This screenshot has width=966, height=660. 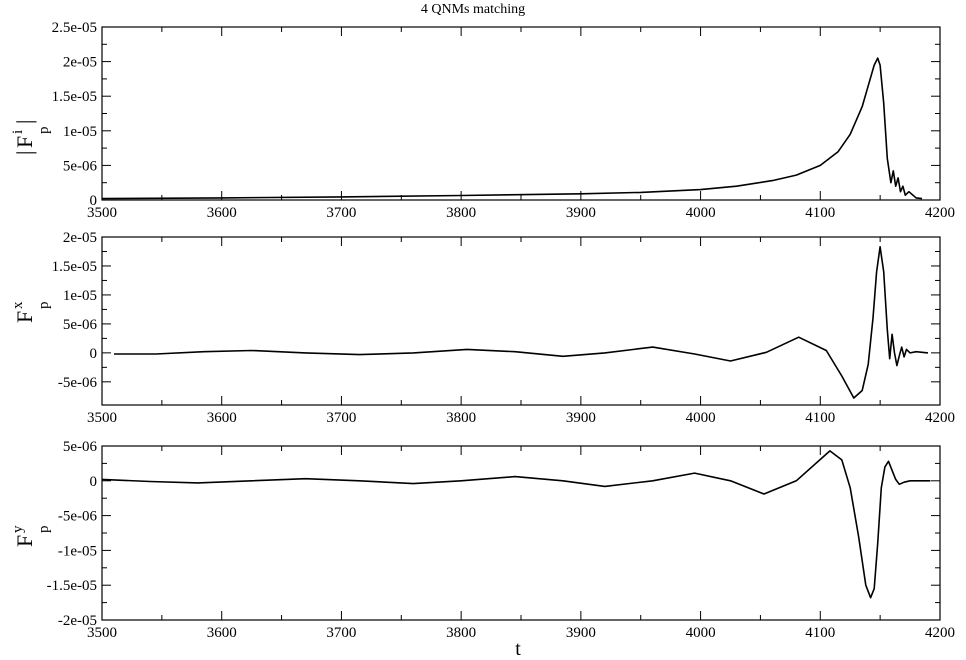 What do you see at coordinates (18, 305) in the screenshot?
I see `y-label-sup: x` at bounding box center [18, 305].